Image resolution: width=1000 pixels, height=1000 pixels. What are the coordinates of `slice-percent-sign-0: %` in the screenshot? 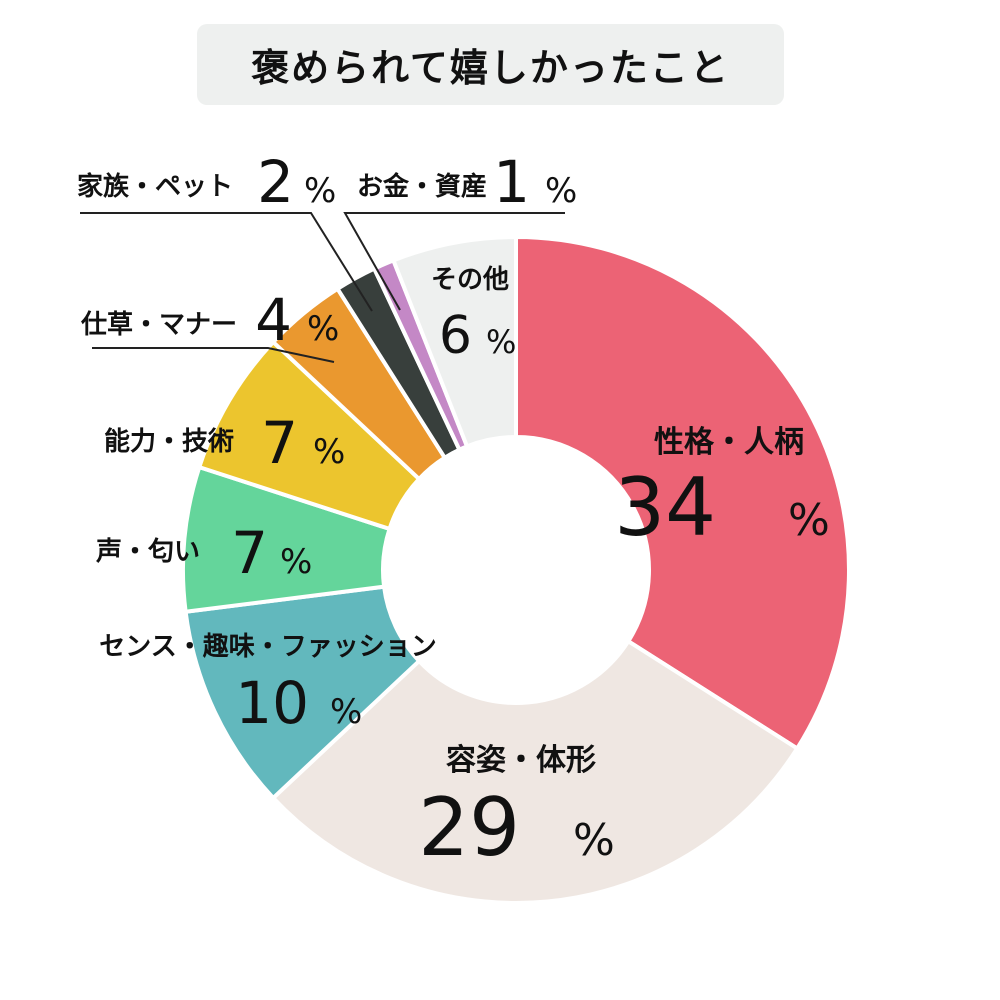 It's located at (809, 520).